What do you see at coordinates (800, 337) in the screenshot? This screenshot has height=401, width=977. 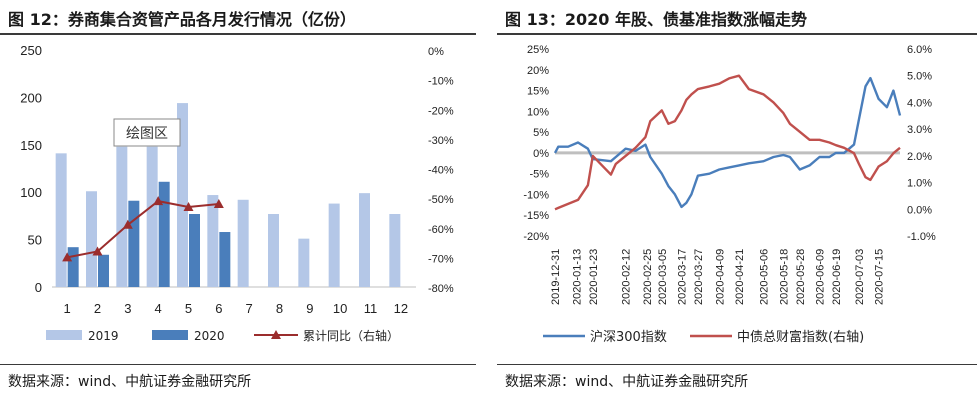 I see `legend-label-bond: 中债总财富指数(右轴)` at bounding box center [800, 337].